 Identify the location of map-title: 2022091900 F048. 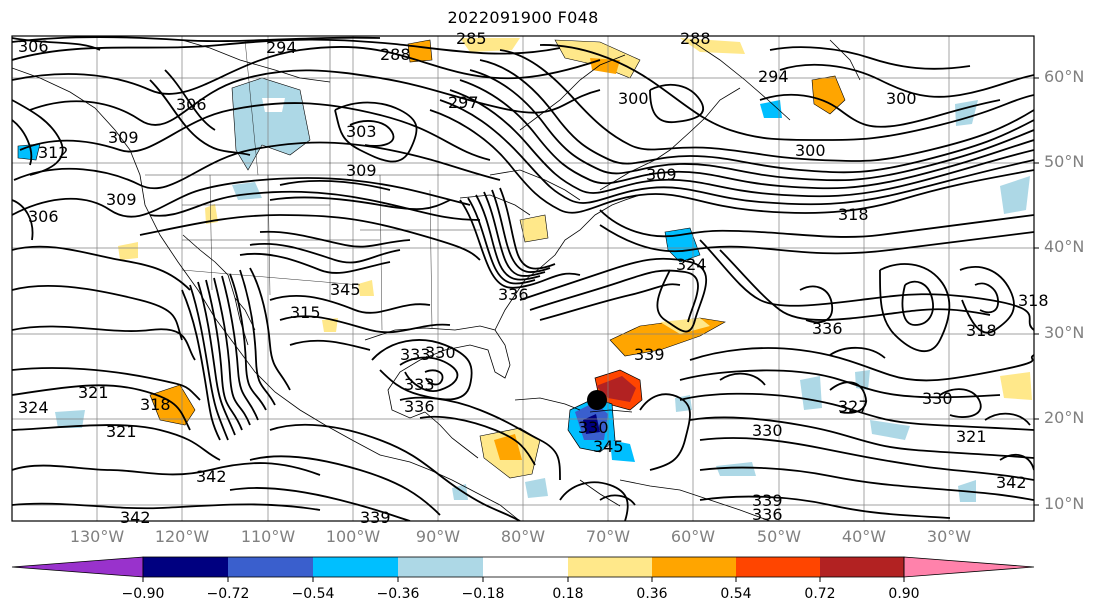
(523, 17).